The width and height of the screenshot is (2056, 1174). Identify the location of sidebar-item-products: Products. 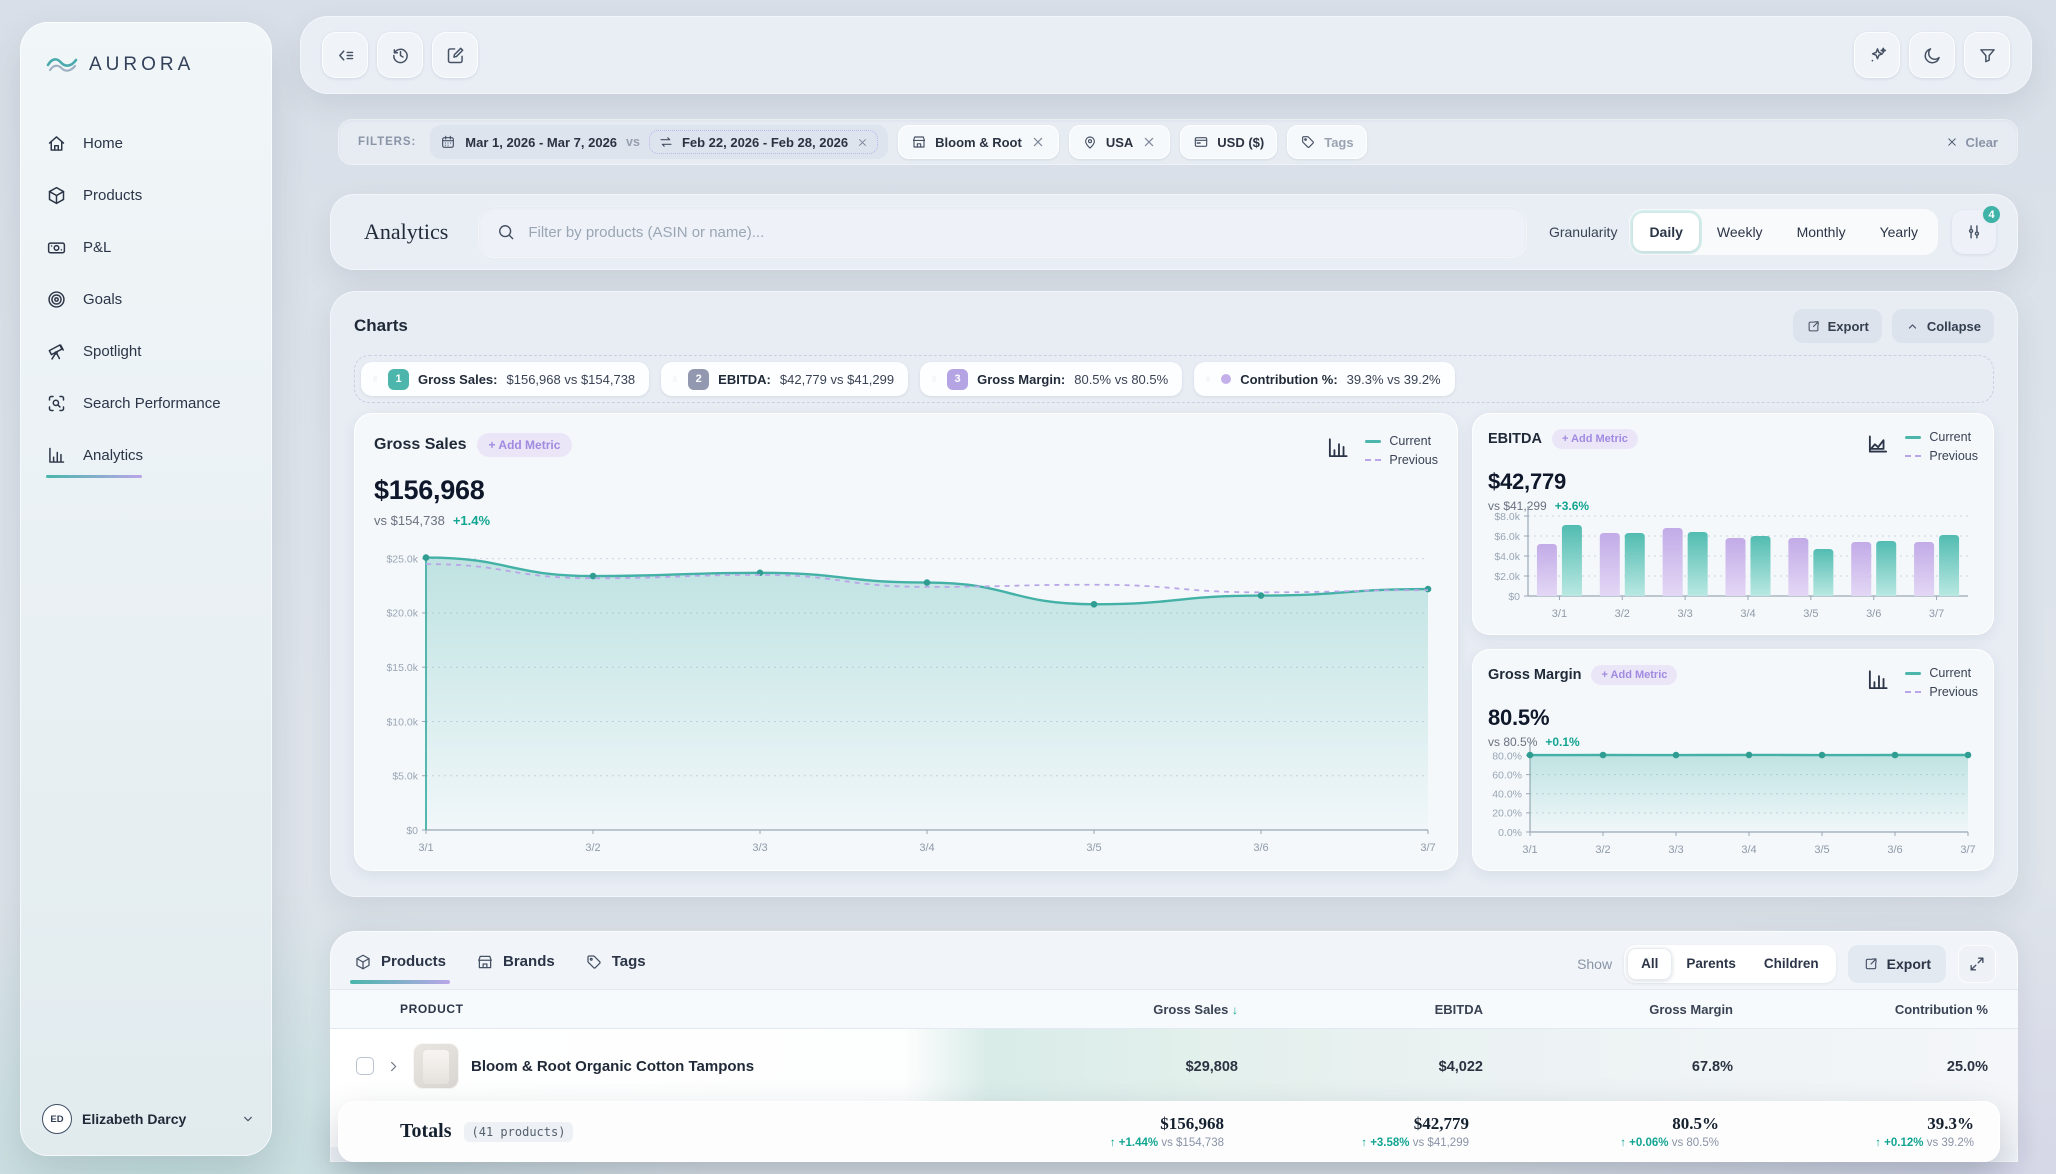
(152, 195).